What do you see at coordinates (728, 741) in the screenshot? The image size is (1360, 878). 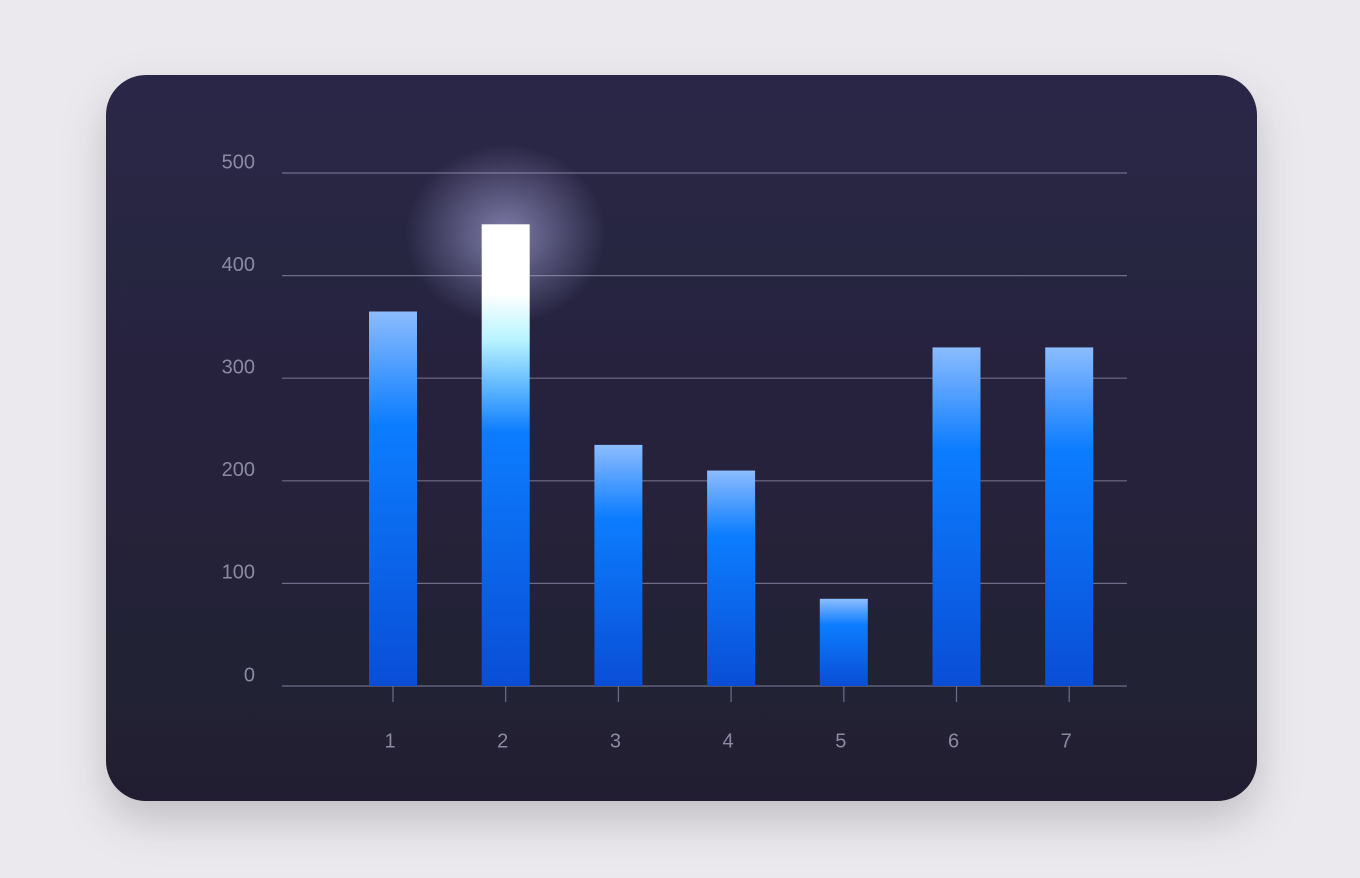 I see `x-tick-label: 4` at bounding box center [728, 741].